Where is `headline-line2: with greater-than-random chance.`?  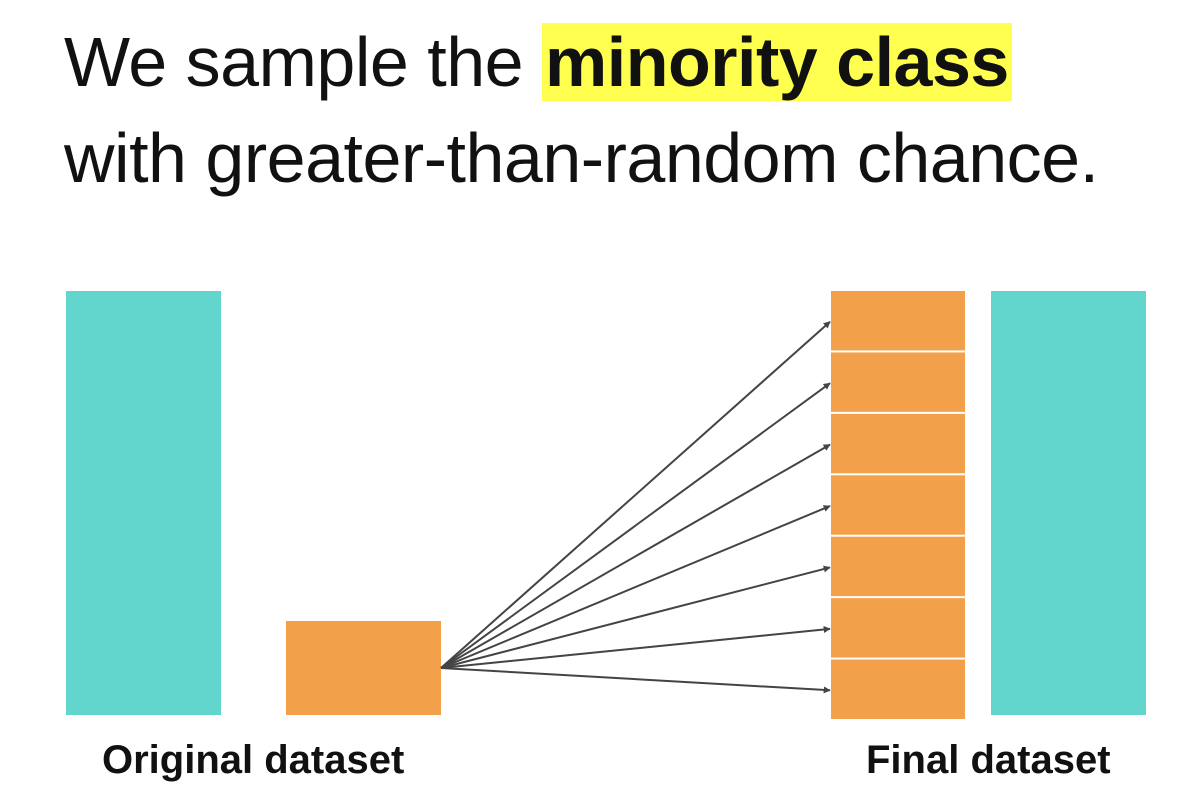
headline-line2: with greater-than-random chance. is located at coordinates (581, 158).